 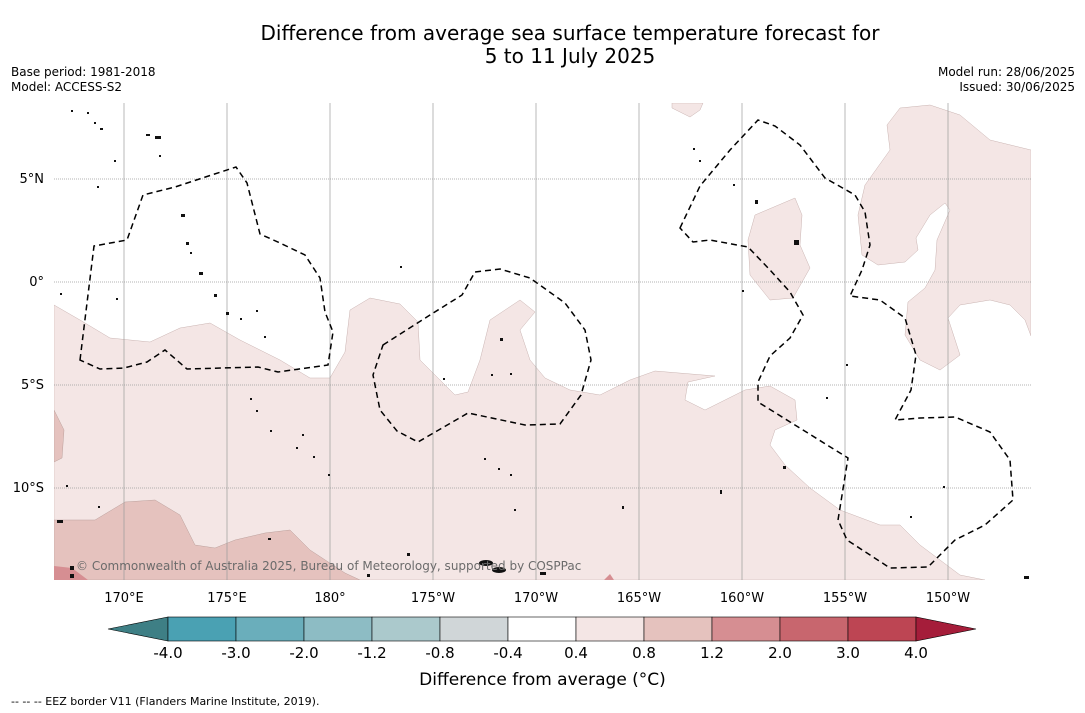 I want to click on colorbar-max-extend, so click(x=946, y=629).